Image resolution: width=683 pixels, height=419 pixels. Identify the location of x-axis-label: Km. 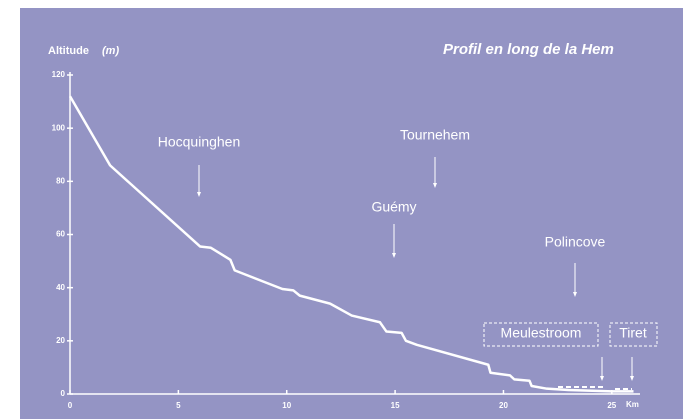
(632, 404).